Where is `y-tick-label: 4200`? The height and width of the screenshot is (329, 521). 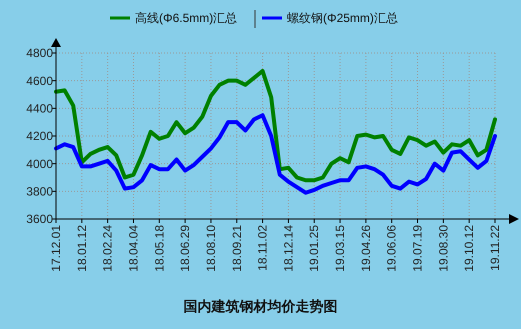 y-tick-label: 4200 is located at coordinates (40, 136).